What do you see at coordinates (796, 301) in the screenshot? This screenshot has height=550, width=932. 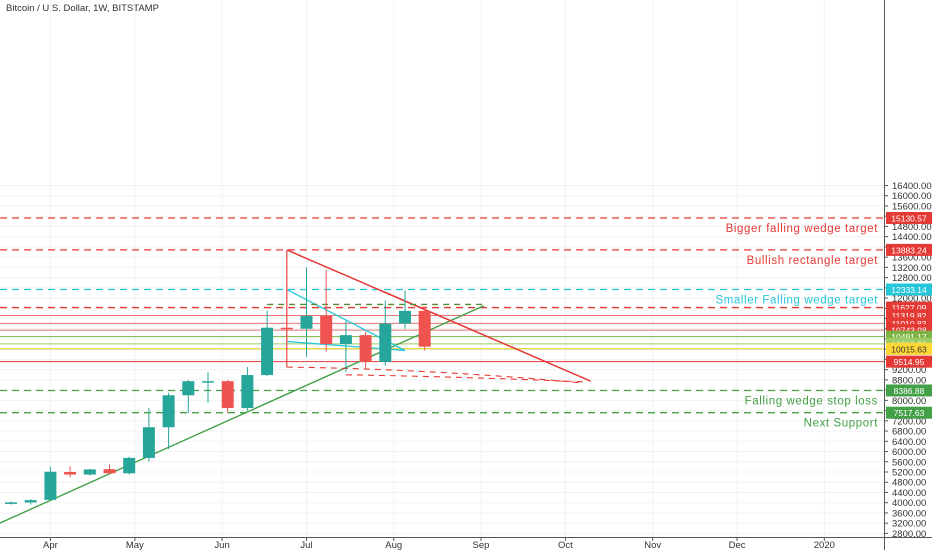 I see `level-annotation: Smaller Falling wedge target` at bounding box center [796, 301].